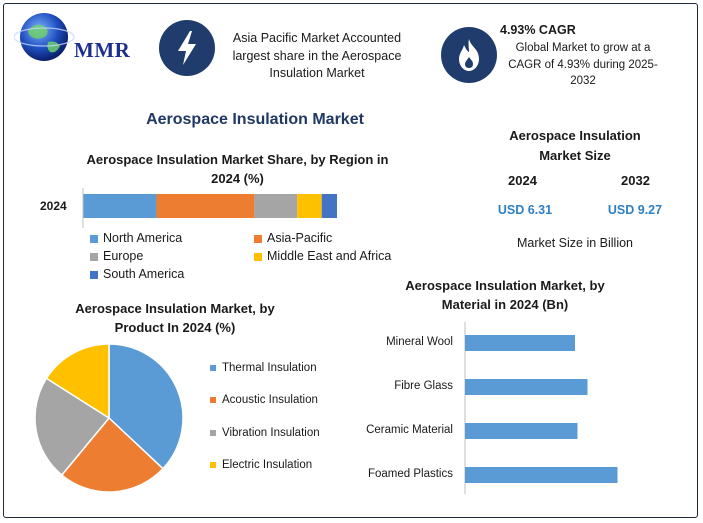 This screenshot has height=523, width=703. I want to click on mmr-logo: MMR, so click(81, 39).